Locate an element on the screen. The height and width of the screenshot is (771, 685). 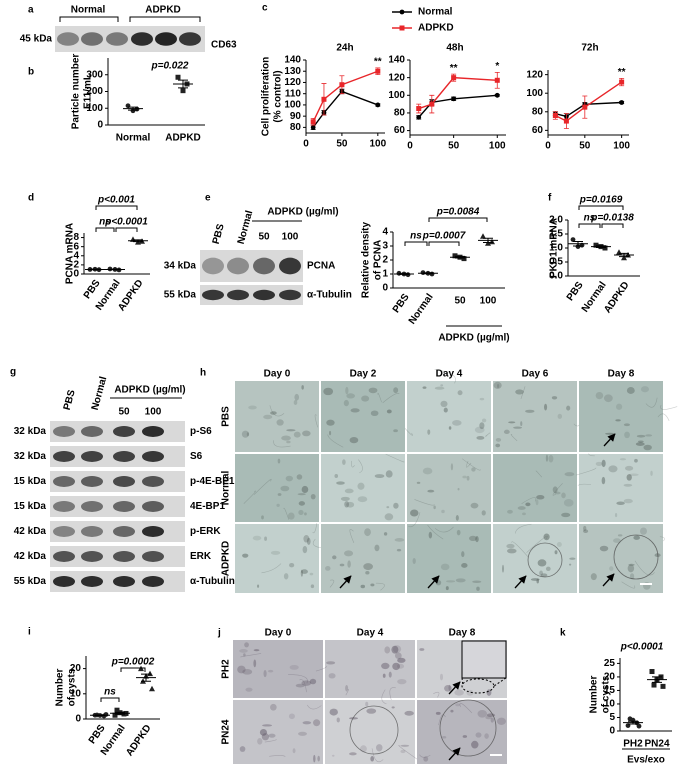
y-tick-label: 80 is located at coordinates (296, 127).